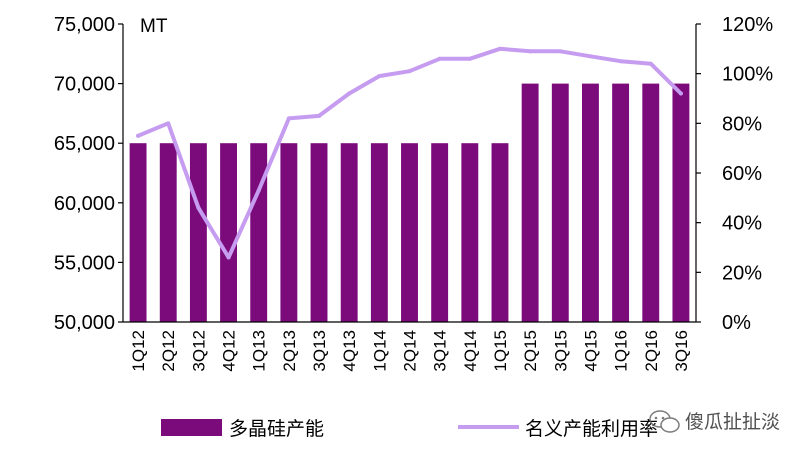 This screenshot has width=808, height=453. I want to click on bar-1Q16, so click(621, 202).